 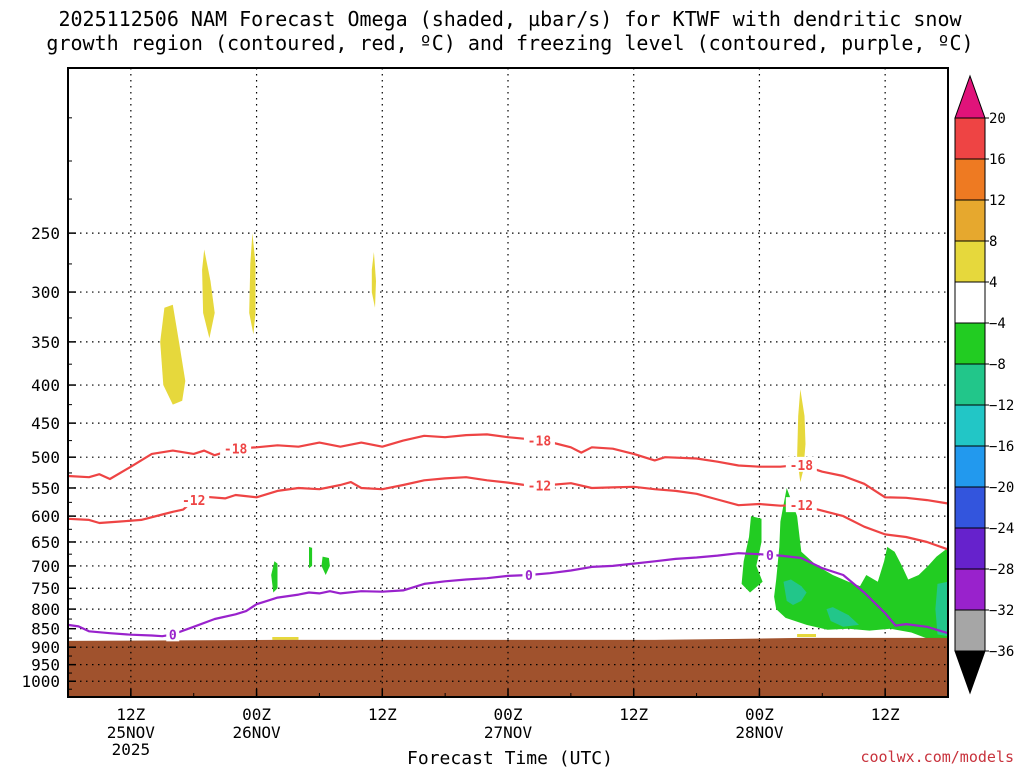 I want to click on colorbar-label: −24, so click(x=1001, y=529).